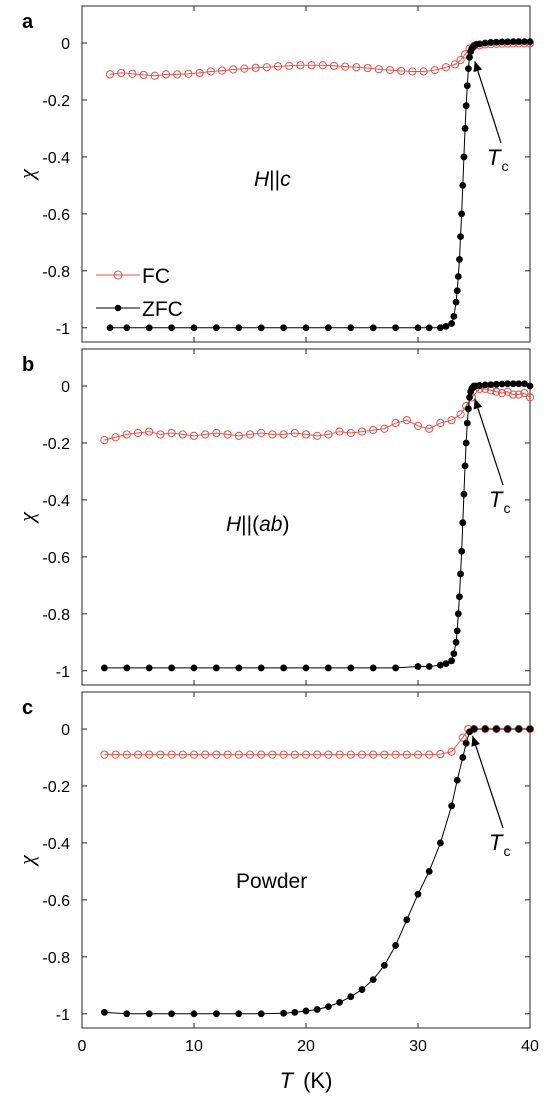  What do you see at coordinates (82, 1046) in the screenshot?
I see `x-tick-label: 0` at bounding box center [82, 1046].